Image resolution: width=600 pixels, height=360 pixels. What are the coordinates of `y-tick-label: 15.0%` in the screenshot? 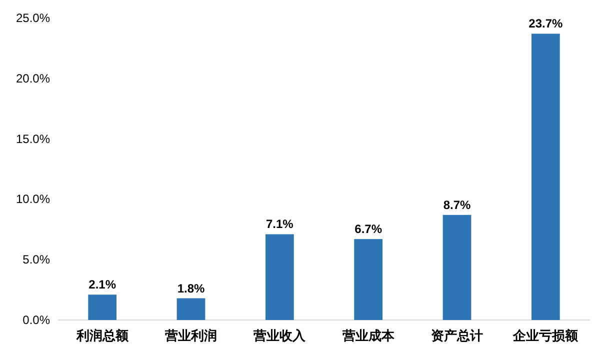 It's located at (33, 139).